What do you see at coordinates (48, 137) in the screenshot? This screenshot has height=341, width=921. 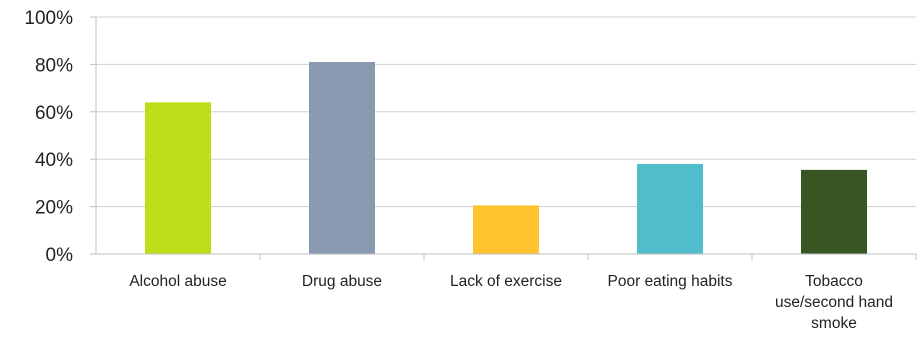 I see `y-axis-tick-labels: 0% 20% 40% 60% 80% 100%` at bounding box center [48, 137].